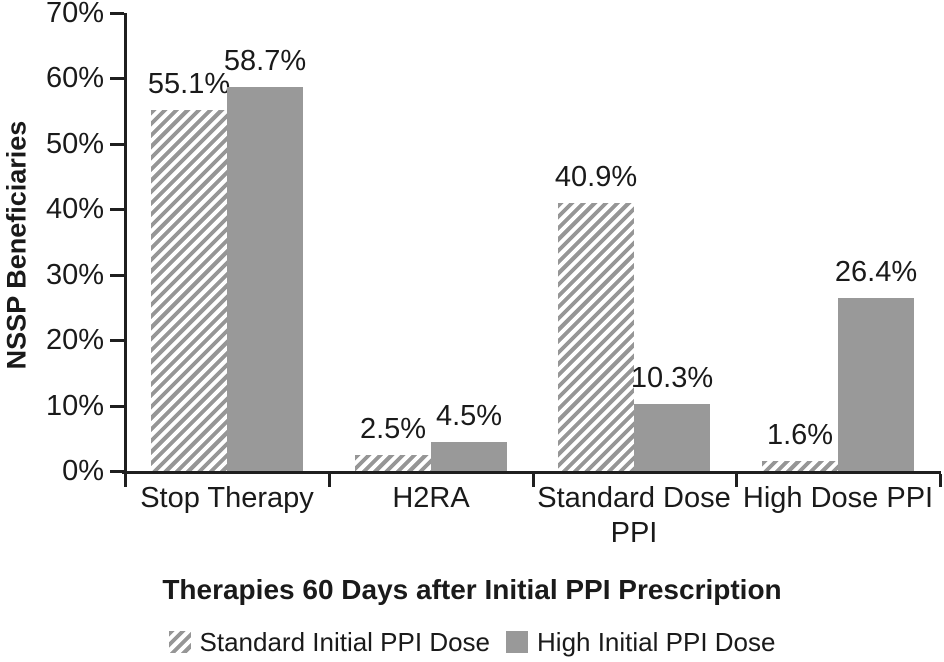 Image resolution: width=944 pixels, height=662 pixels. I want to click on legend-item-standard-initial-ppi-dose: Standard Initial PPI Dose, so click(329, 642).